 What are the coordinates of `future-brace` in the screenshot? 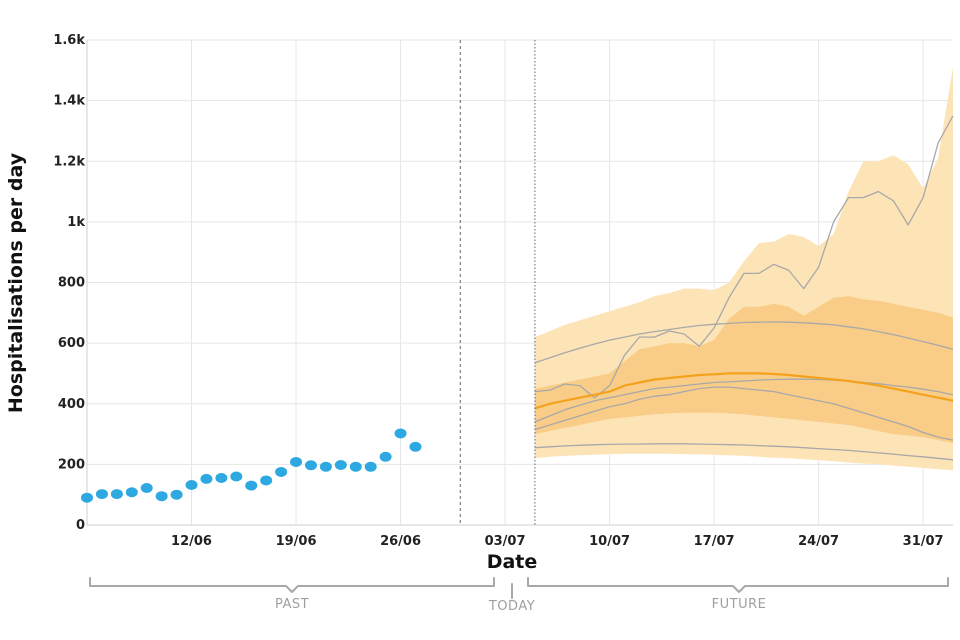 It's located at (738, 585).